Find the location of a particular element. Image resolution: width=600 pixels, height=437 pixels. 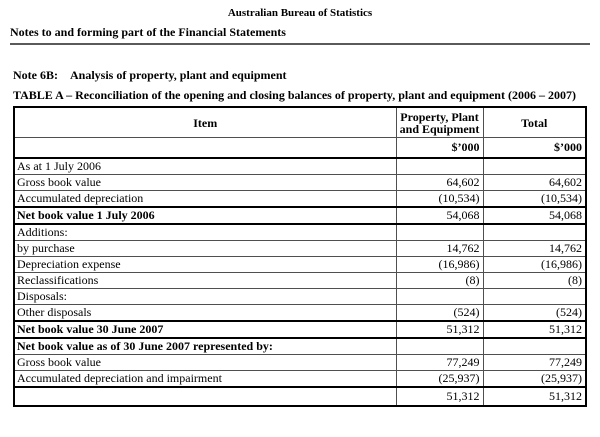

row-ppe-value-cell: (25,937) is located at coordinates (439, 379).